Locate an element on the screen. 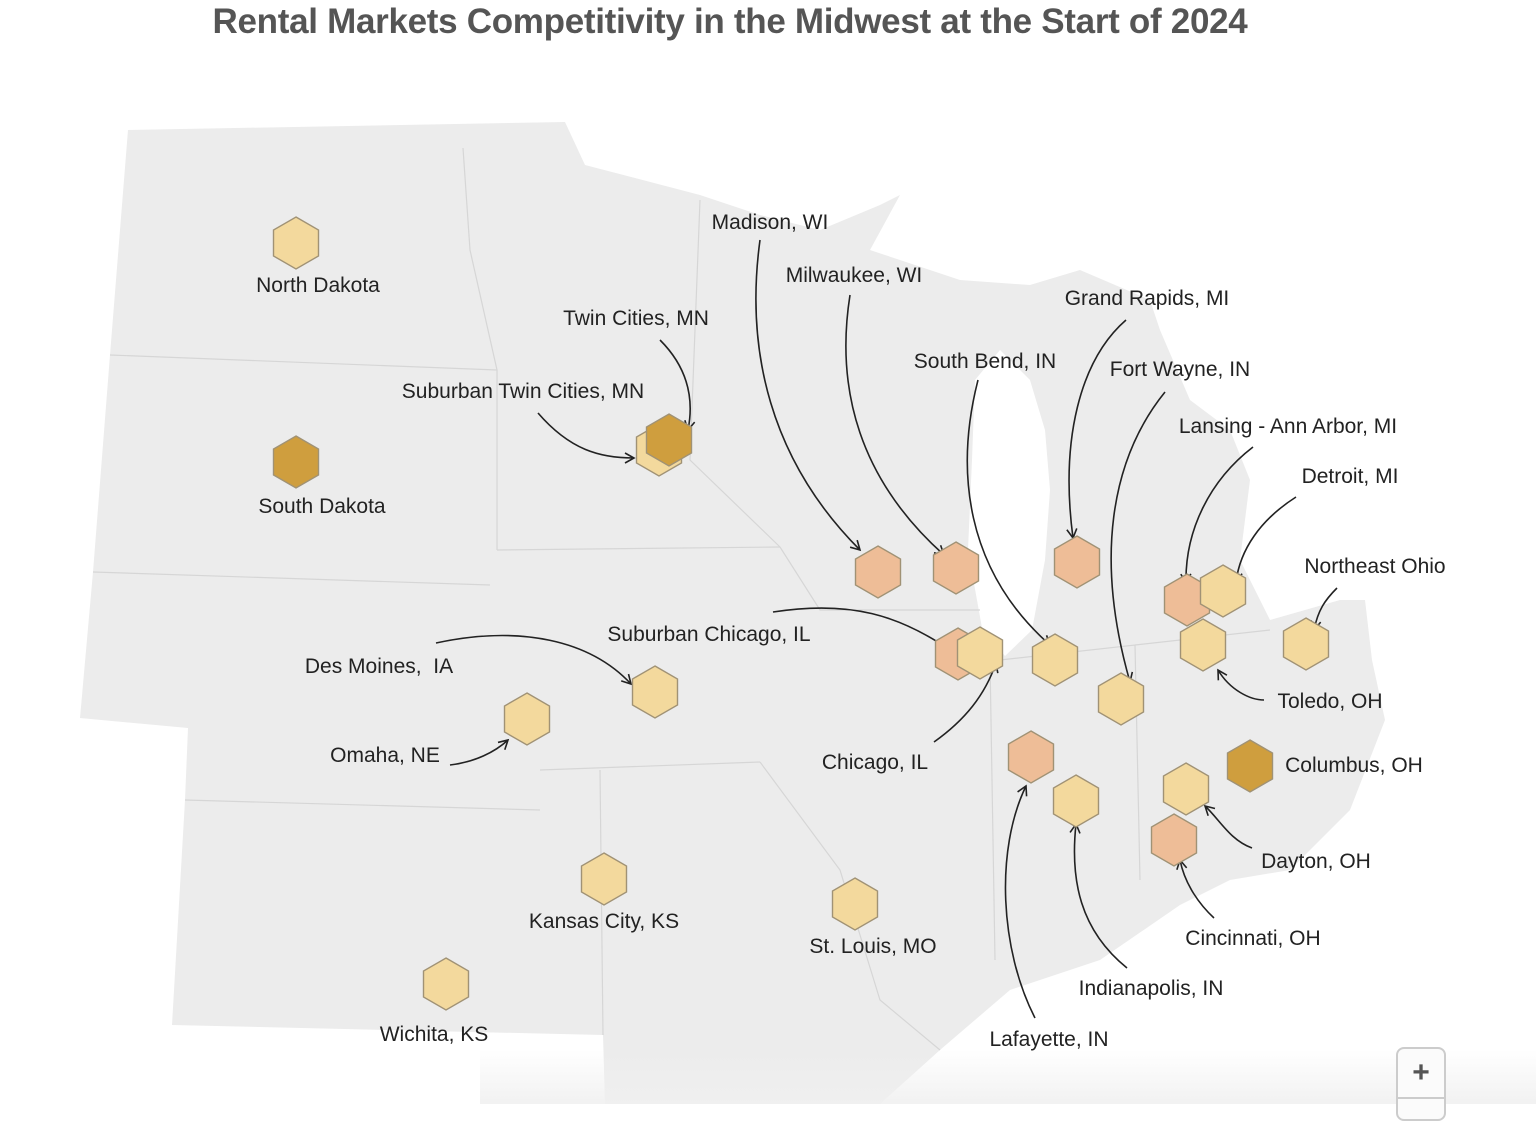  arrow-lafayette-in is located at coordinates (1020, 901).